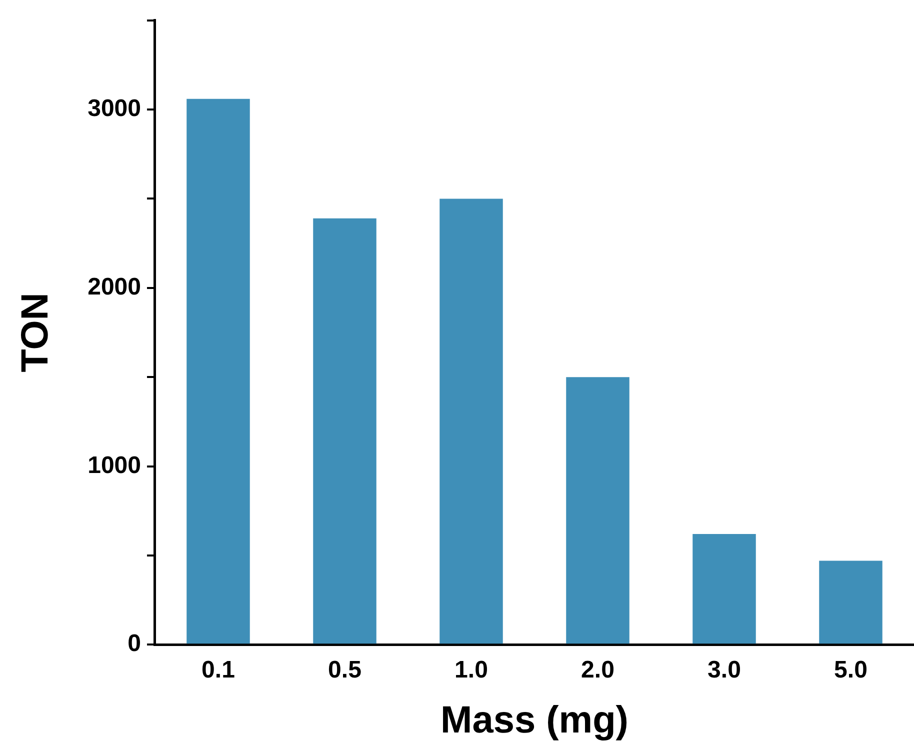  I want to click on y-tick-label: 1000, so click(114, 465).